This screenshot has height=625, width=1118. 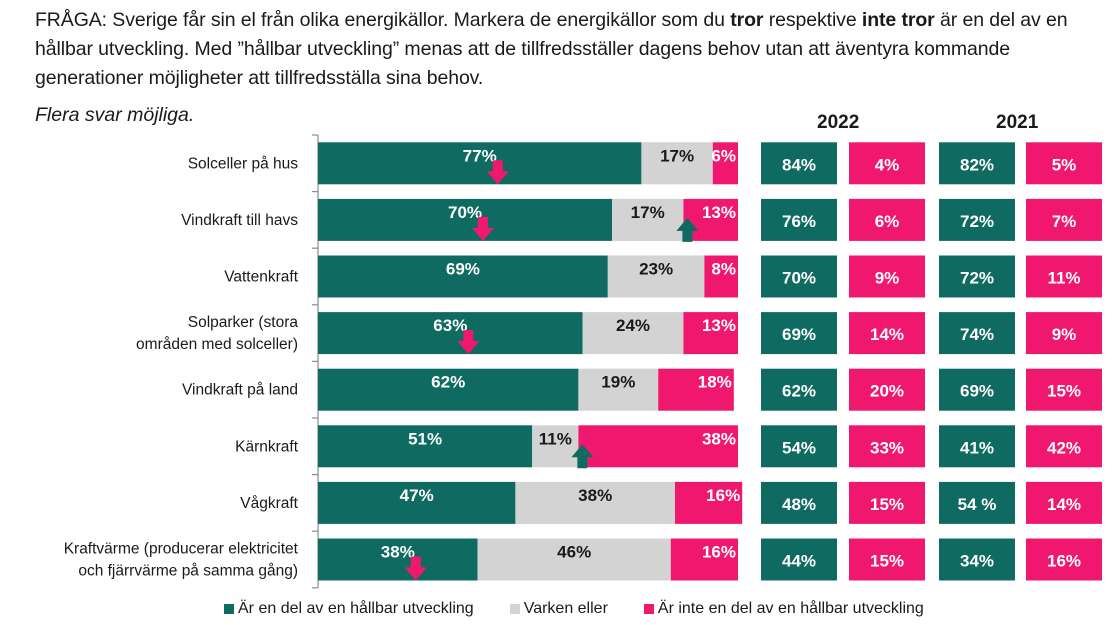 I want to click on category-label: Vindkraft till havs, so click(x=239, y=220).